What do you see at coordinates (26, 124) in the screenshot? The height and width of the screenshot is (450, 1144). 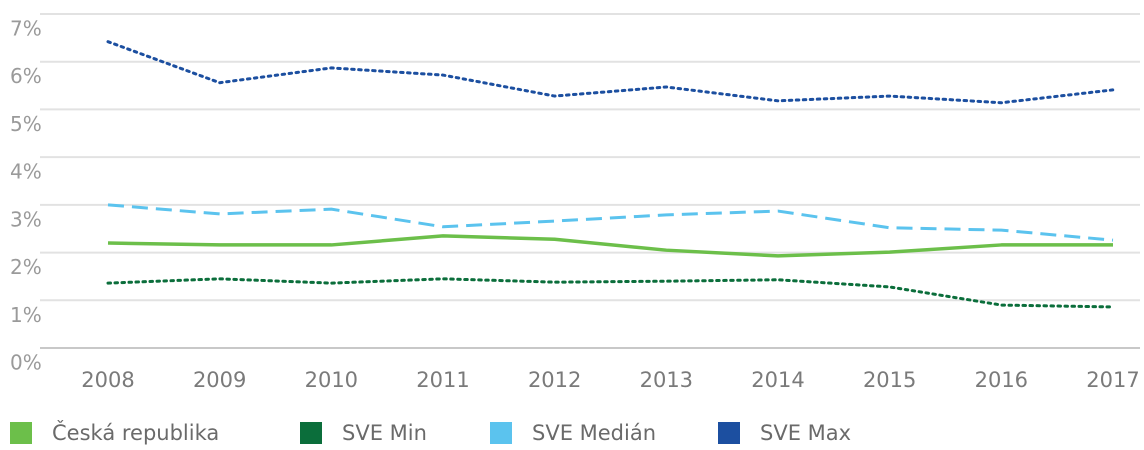 I see `y-tick-label: 5%` at bounding box center [26, 124].